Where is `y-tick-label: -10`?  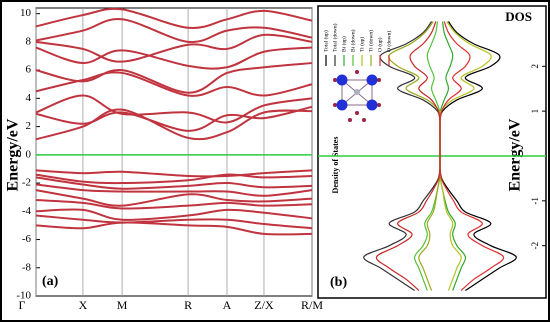
y-tick-label: -10 is located at coordinates (23, 296).